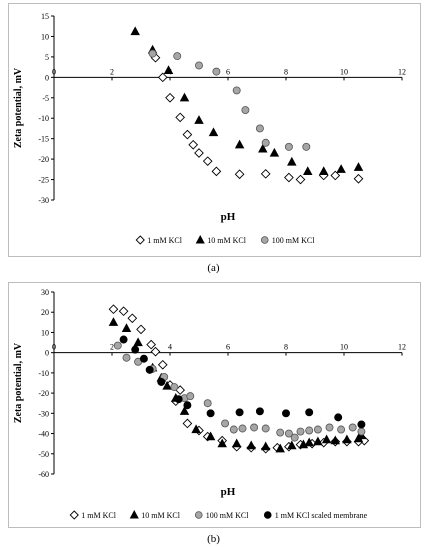 This screenshot has width=427, height=550. What do you see at coordinates (54, 71) in the screenshot?
I see `x-tick-label: 0` at bounding box center [54, 71].